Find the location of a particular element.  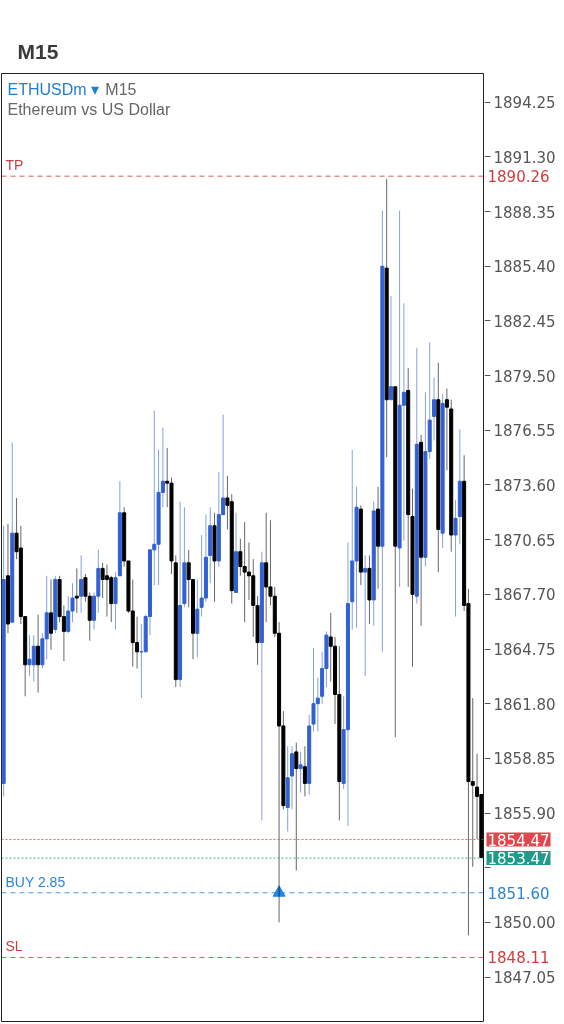

y-tick-label: 1873.60 is located at coordinates (524, 485).